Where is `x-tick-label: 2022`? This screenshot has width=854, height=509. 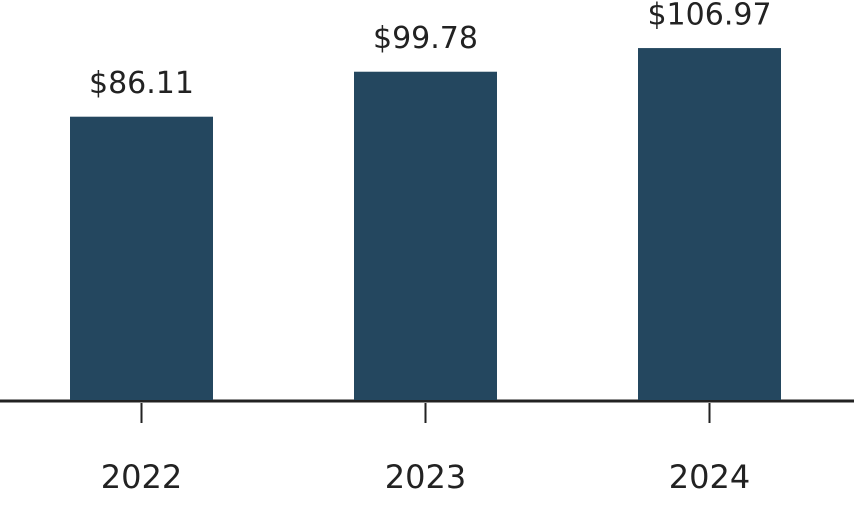
x-tick-label: 2022 is located at coordinates (141, 477).